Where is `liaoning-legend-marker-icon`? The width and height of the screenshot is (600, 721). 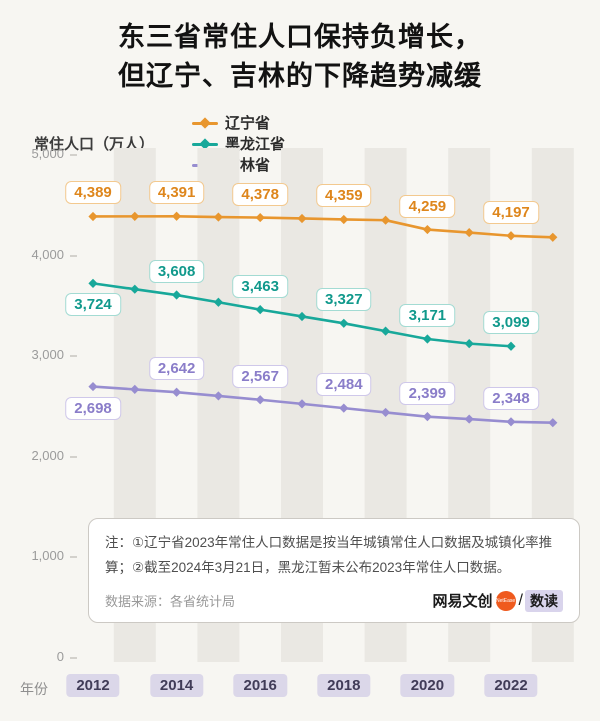
liaoning-legend-marker-icon is located at coordinates (205, 122).